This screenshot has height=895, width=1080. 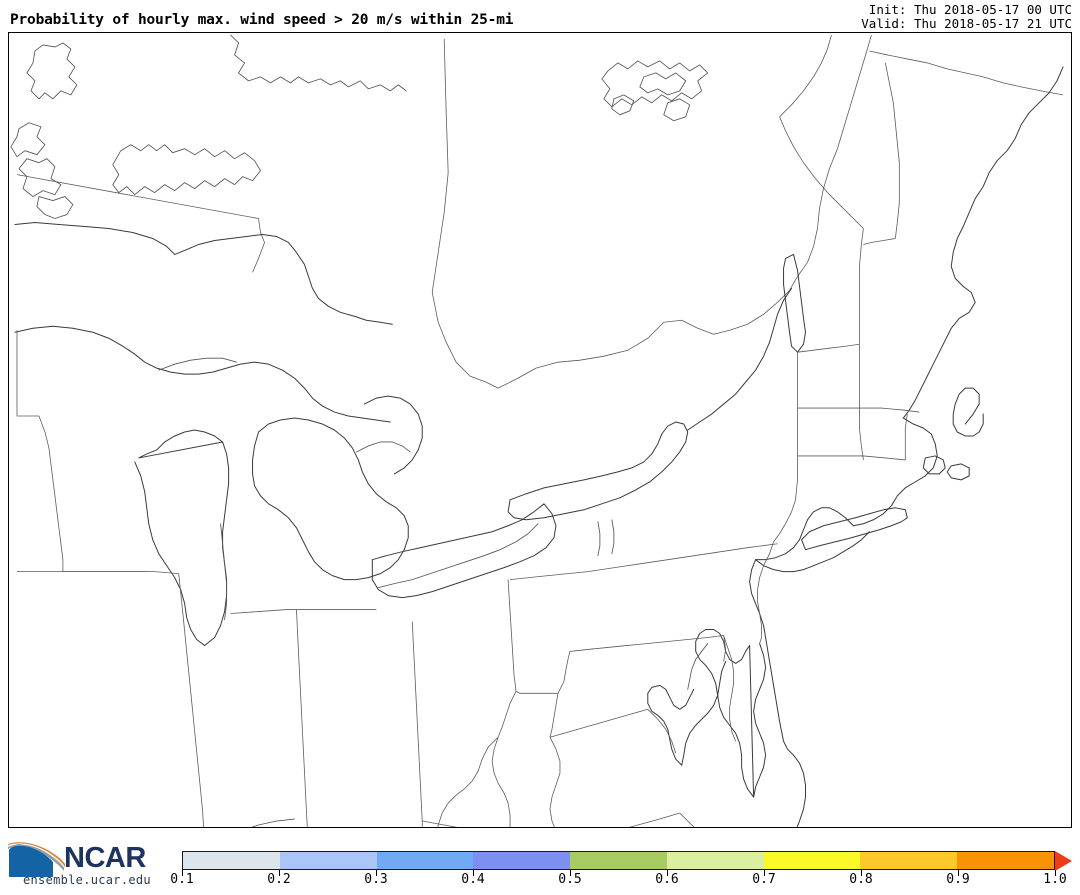 I want to click on colorbar-band-0.2-0.3, so click(x=328, y=860).